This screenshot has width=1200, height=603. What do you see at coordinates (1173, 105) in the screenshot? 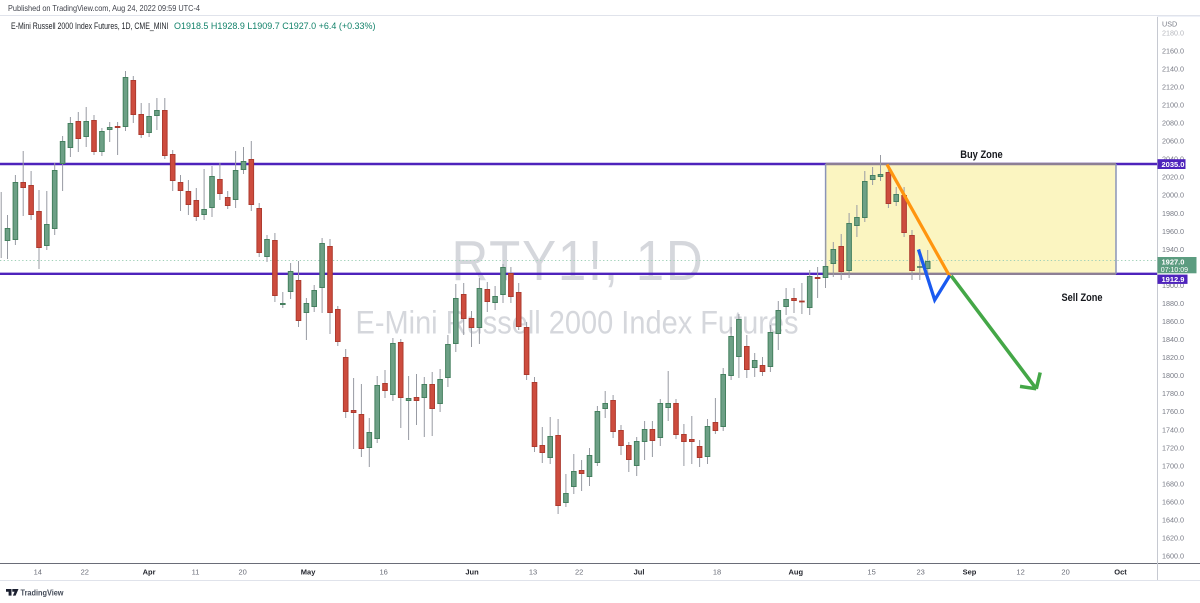
I see `svg-text: 2100.0` at bounding box center [1173, 105].